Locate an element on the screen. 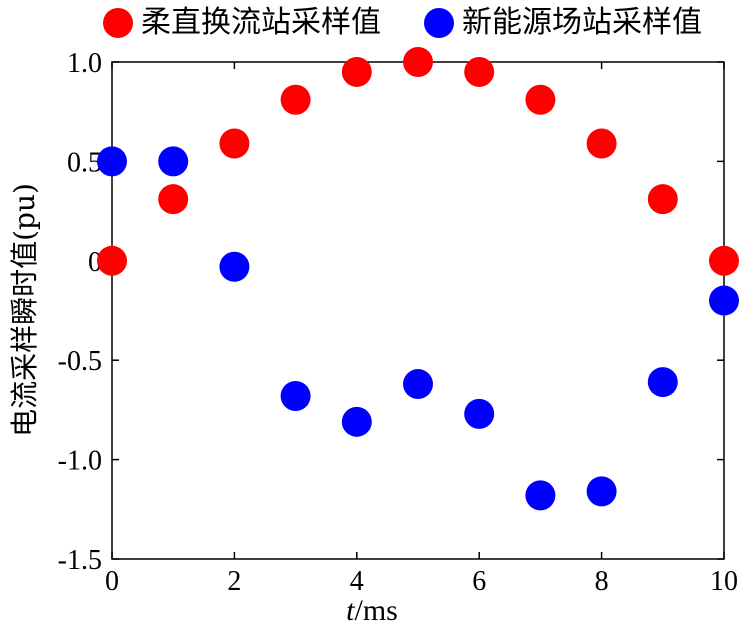 This screenshot has height=629, width=744. legend-item-series-2: 新能源场站采样值 is located at coordinates (563, 23).